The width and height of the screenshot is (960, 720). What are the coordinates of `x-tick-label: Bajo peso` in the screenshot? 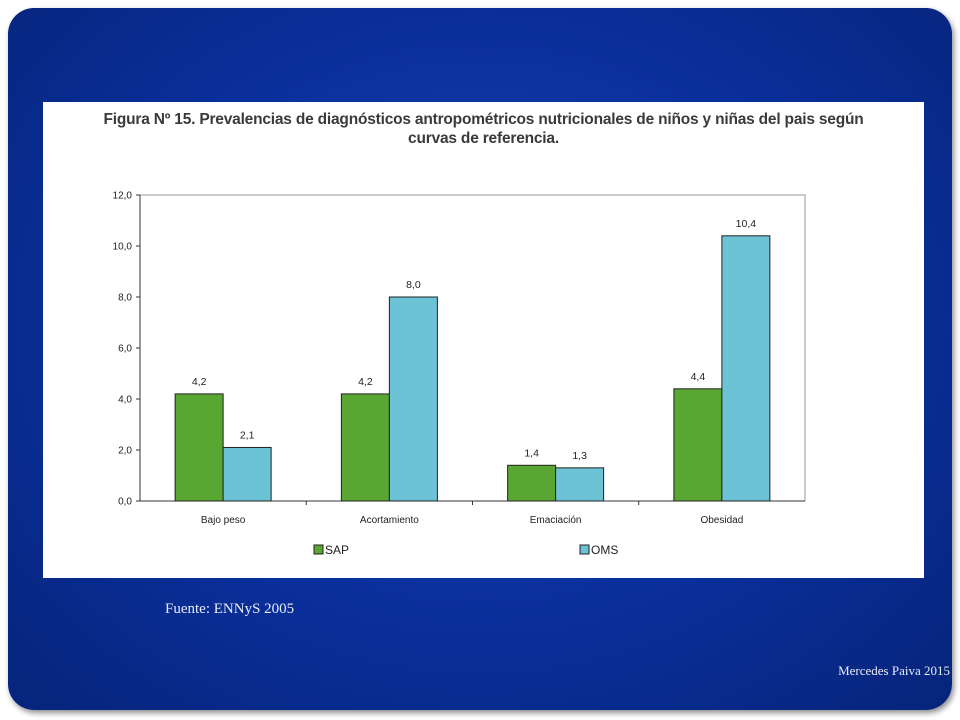 It's located at (223, 520).